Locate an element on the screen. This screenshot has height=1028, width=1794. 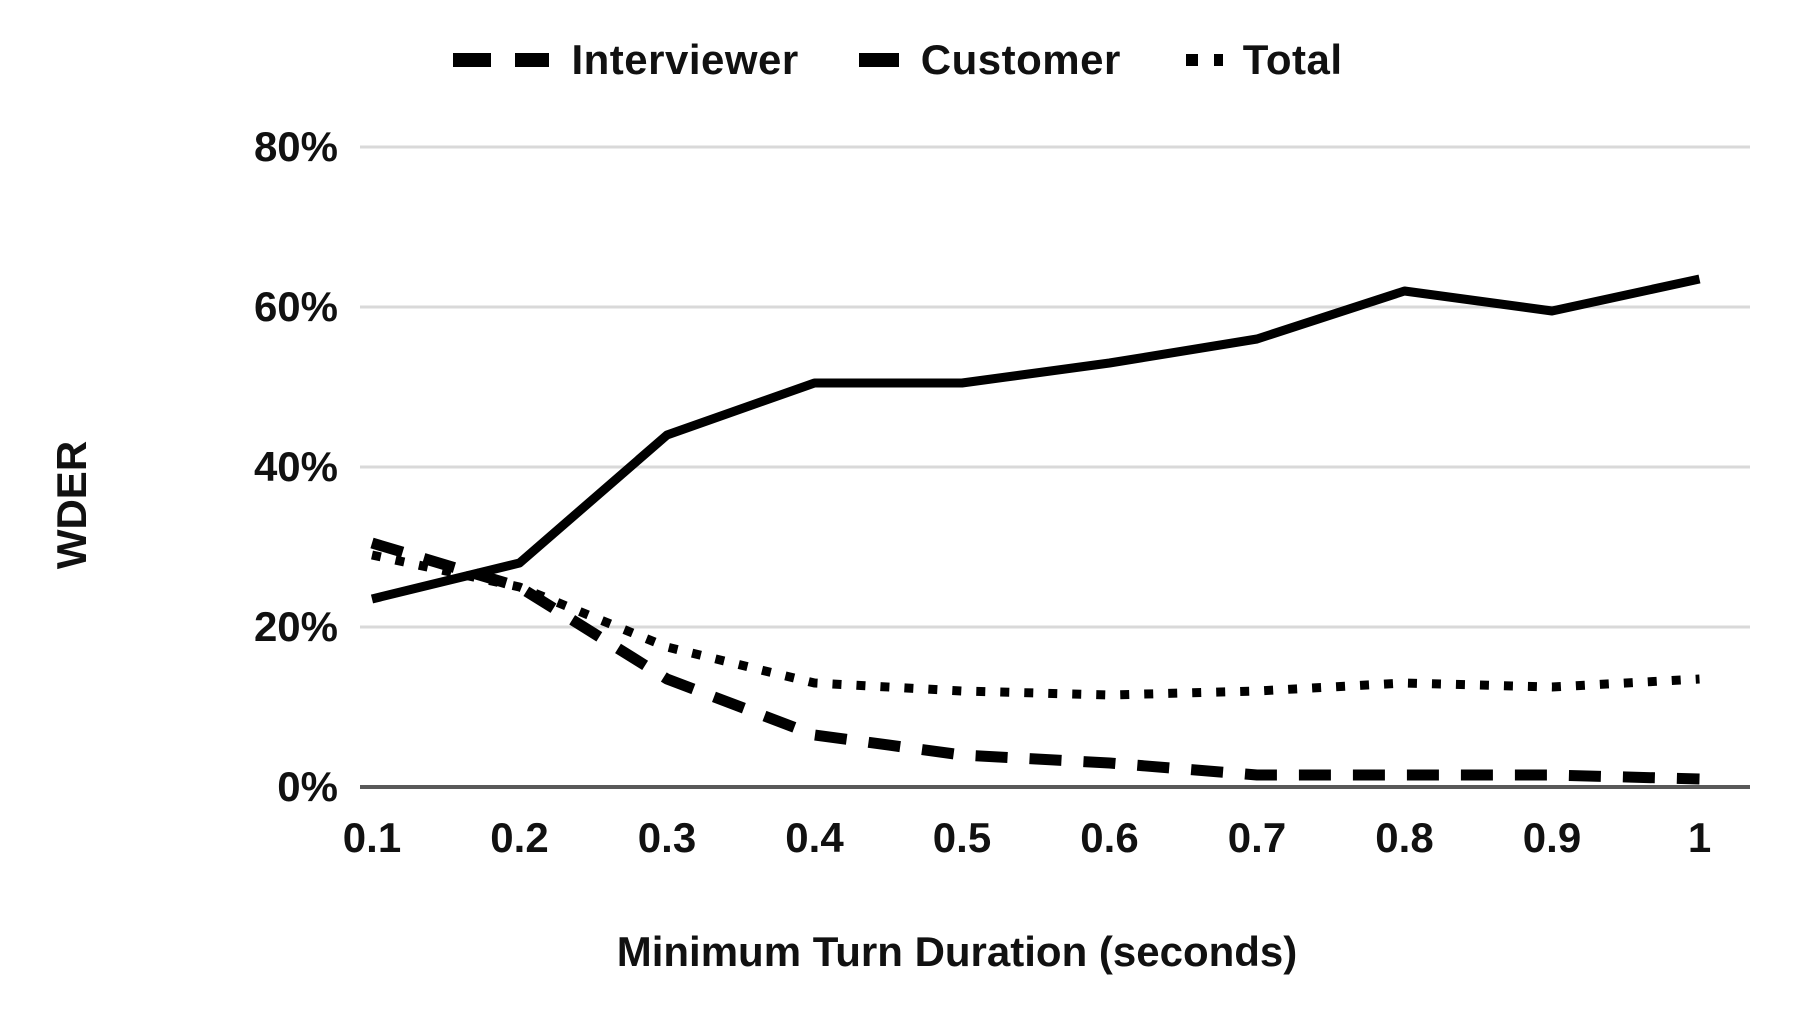
y-tick-label: 0% is located at coordinates (307, 786).